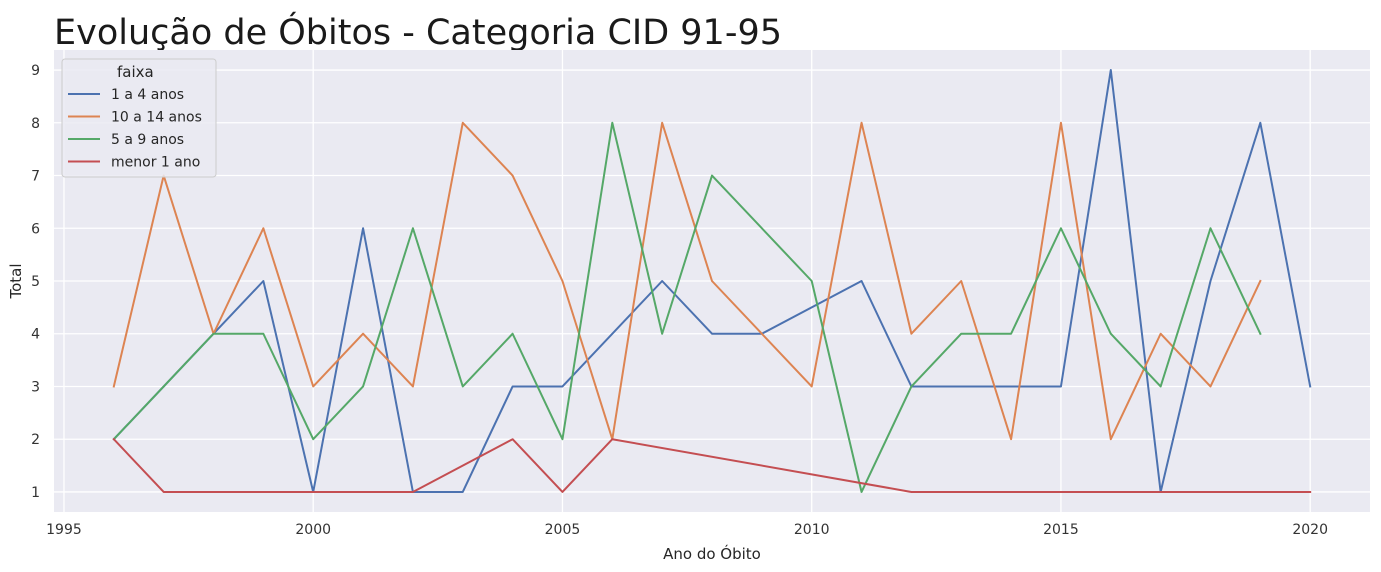 The image size is (1381, 572). Describe the element at coordinates (16, 281) in the screenshot. I see `y-axis-label: Total` at that location.